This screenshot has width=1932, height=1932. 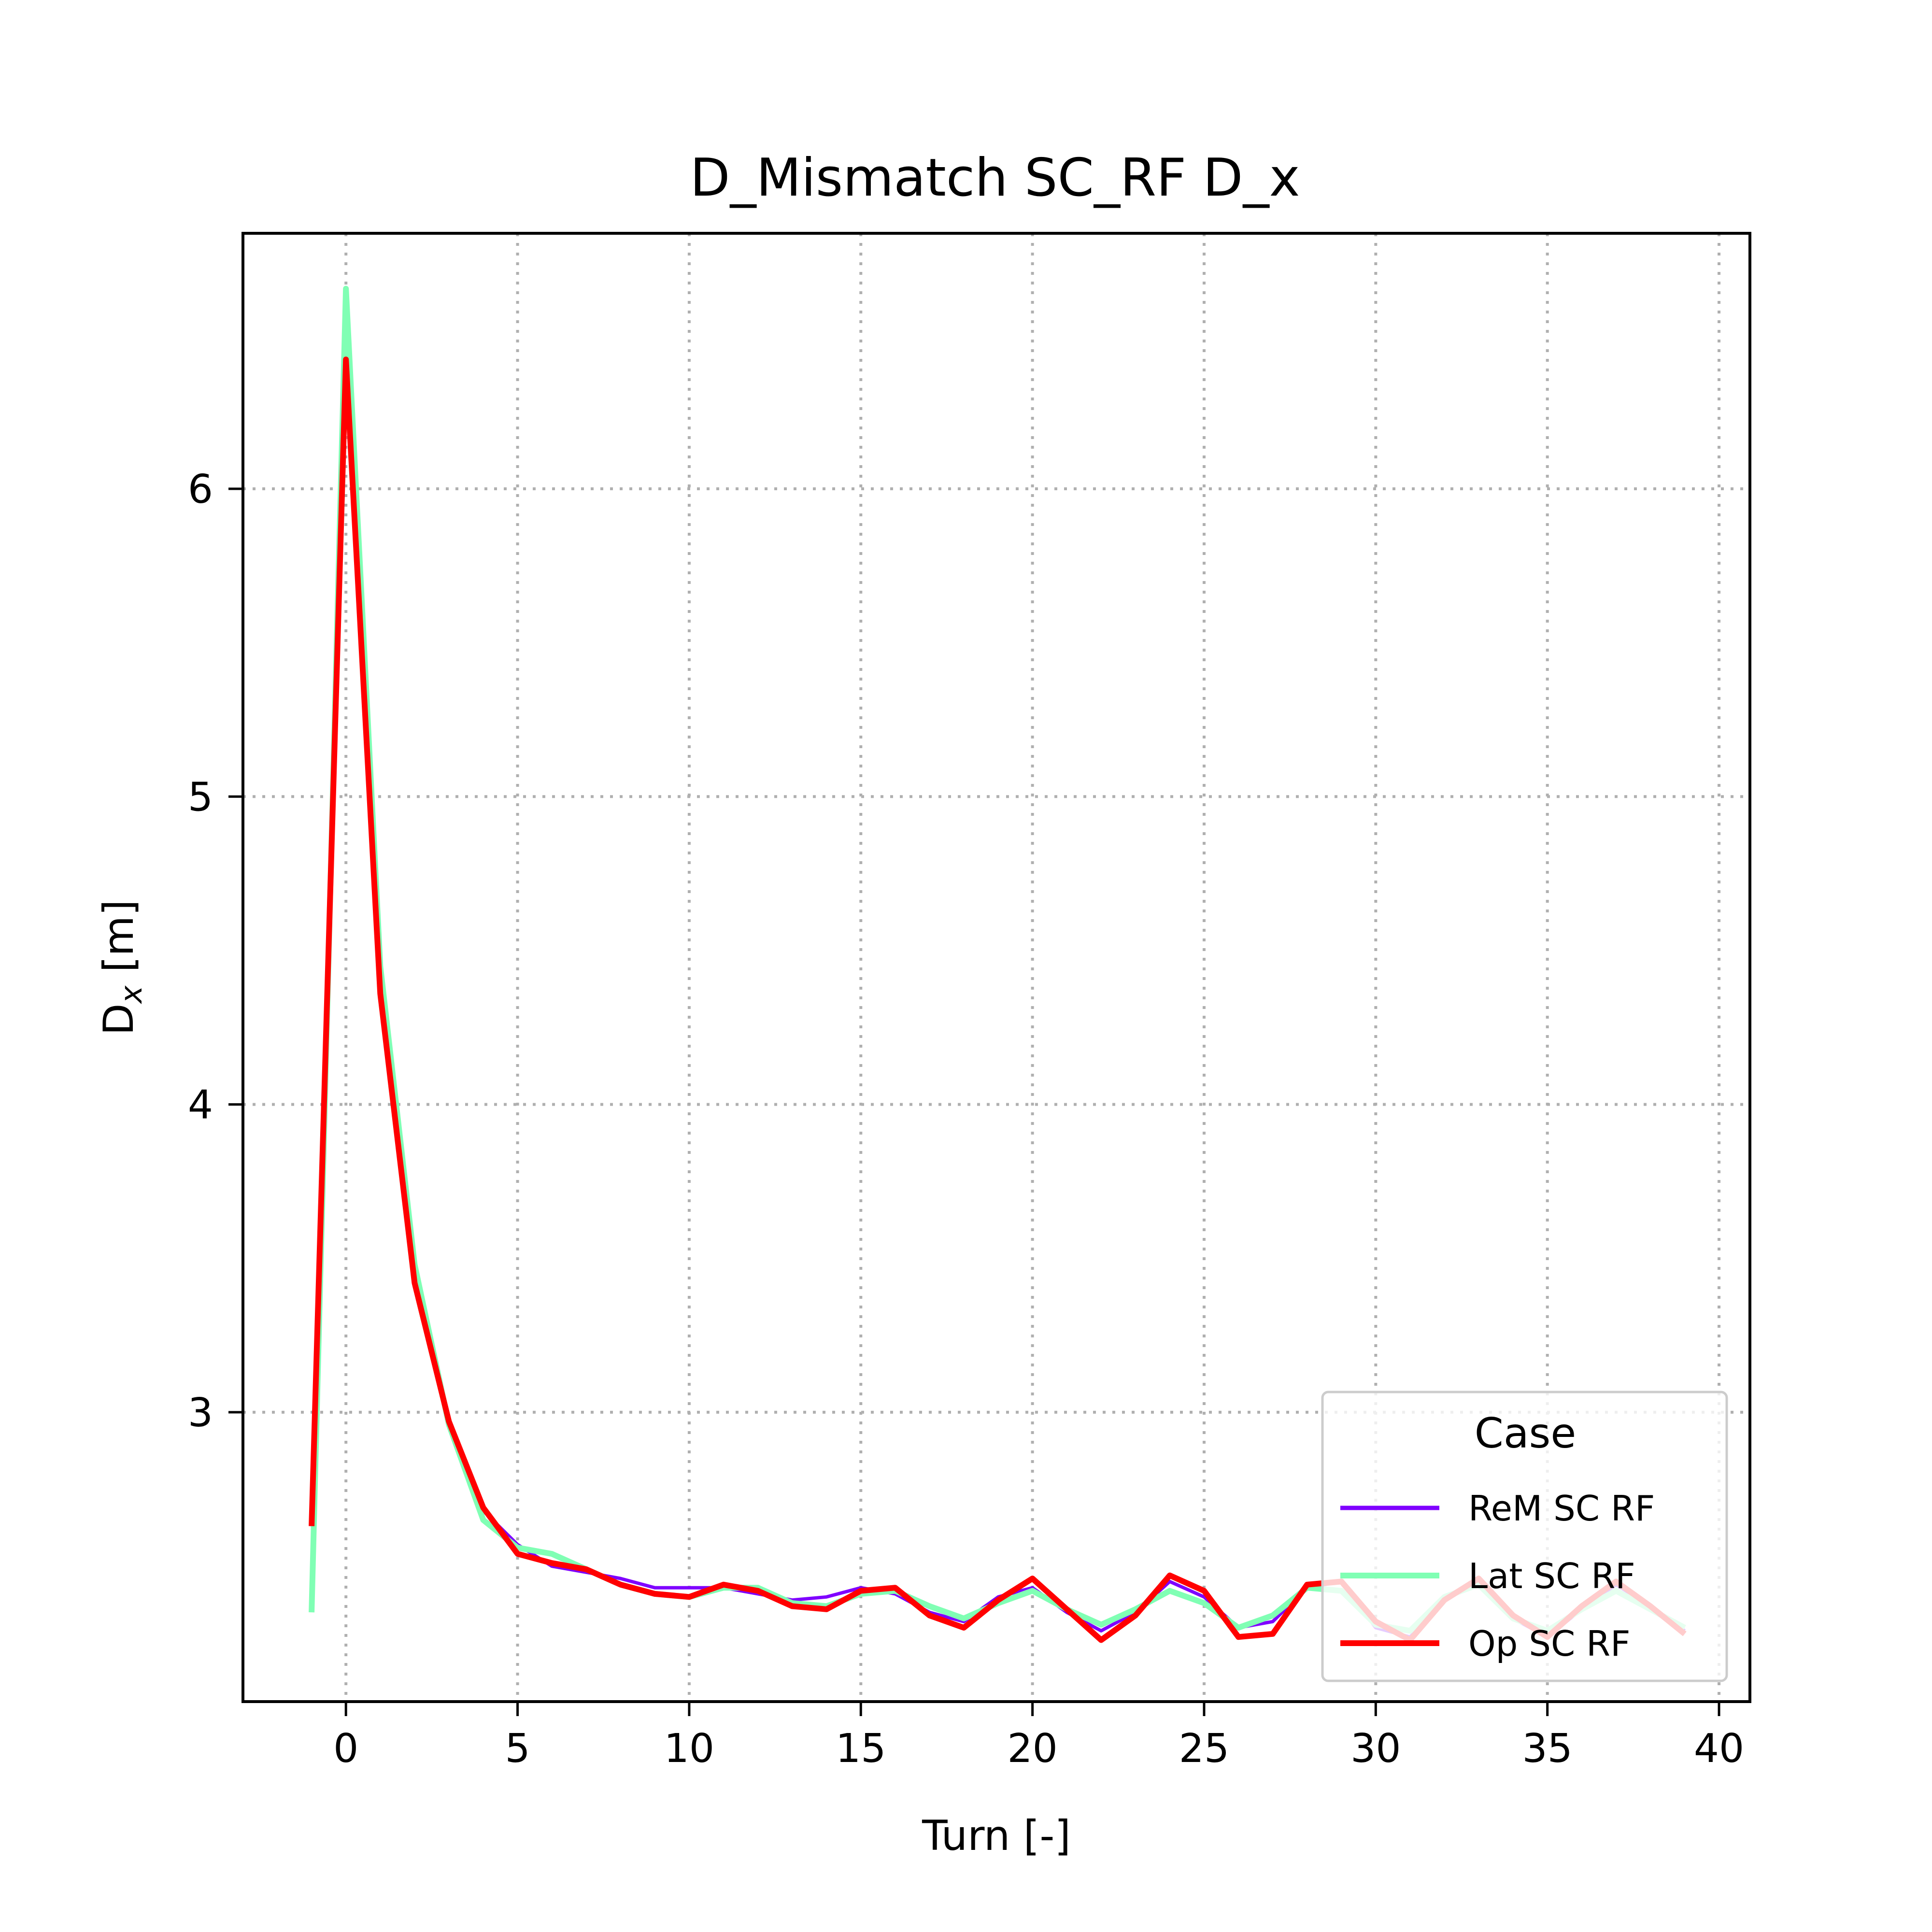 I want to click on x-tick-label: 25, so click(x=1204, y=1749).